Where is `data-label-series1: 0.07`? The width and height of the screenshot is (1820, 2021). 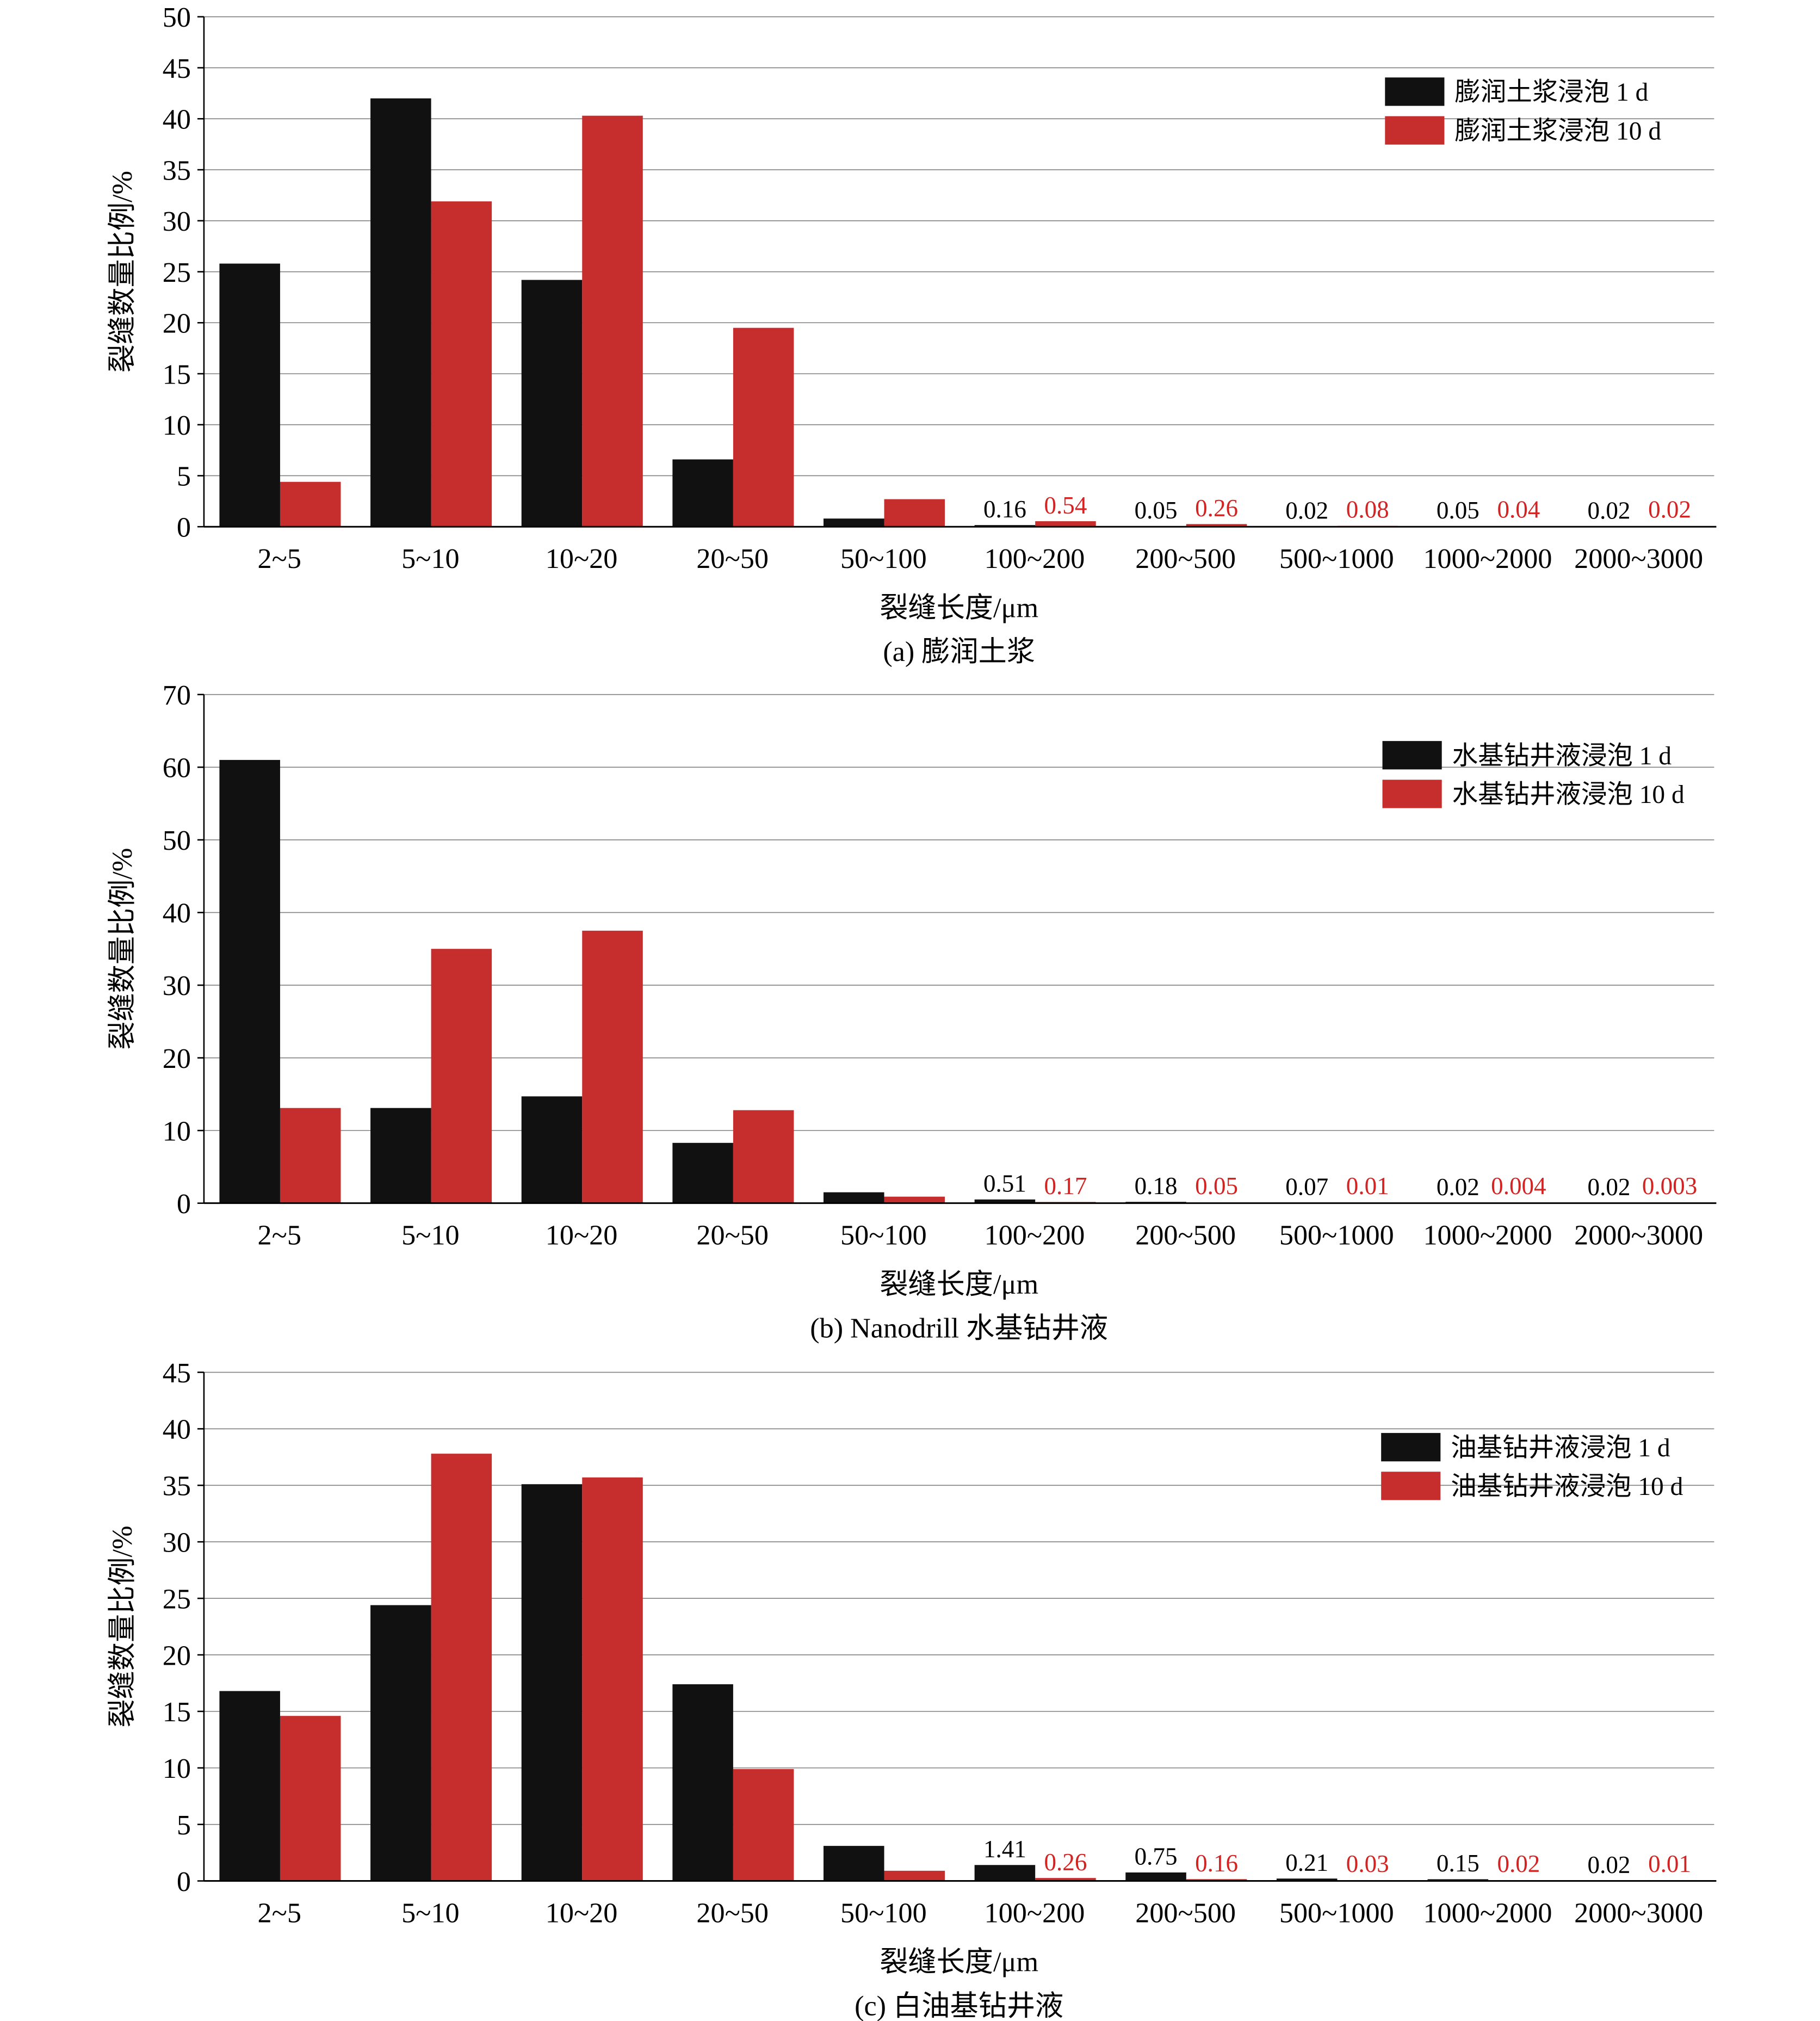 data-label-series1: 0.07 is located at coordinates (1306, 1187).